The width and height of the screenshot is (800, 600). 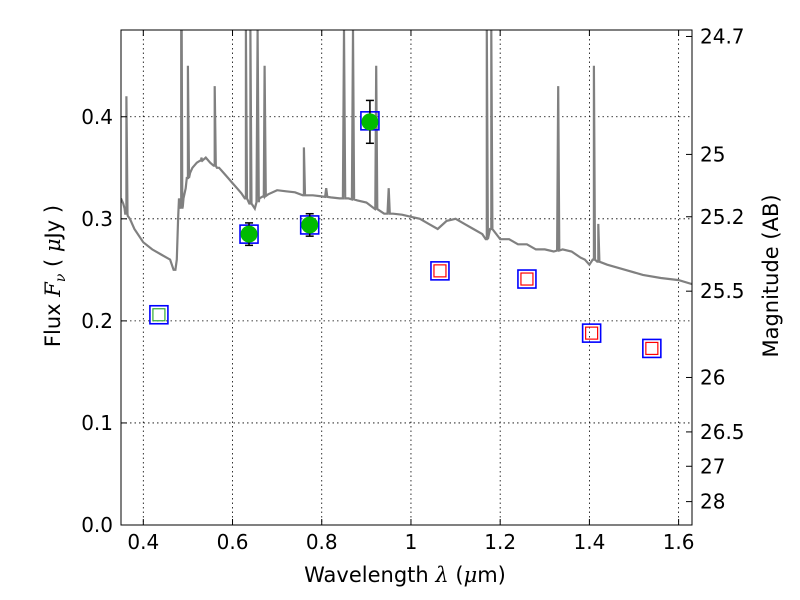 I want to click on x-tick-label: 1, so click(x=411, y=542).